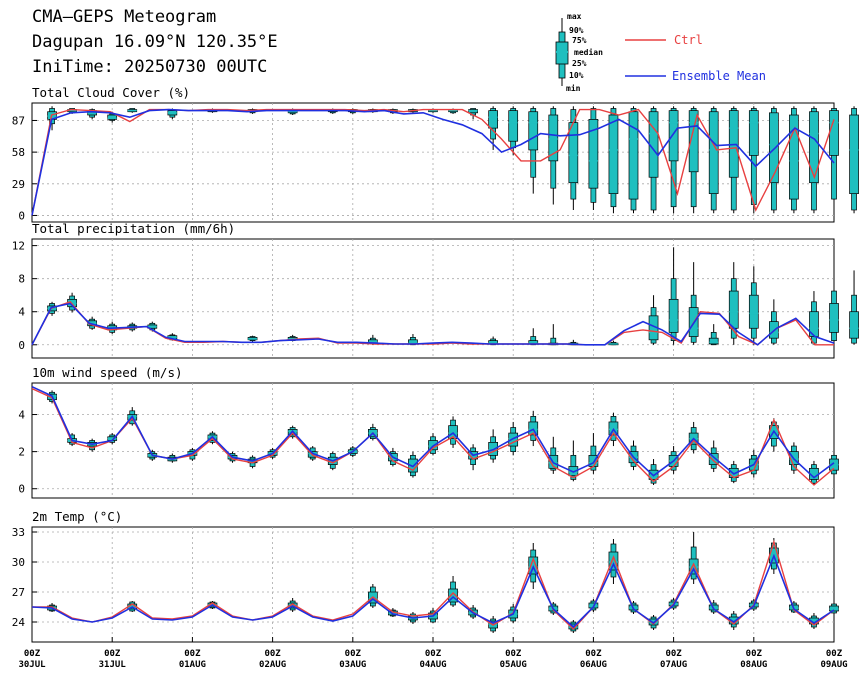 The image size is (860, 680). Describe the element at coordinates (124, 17) in the screenshot. I see `chart-title: CMA—GEPS Meteogram` at that location.